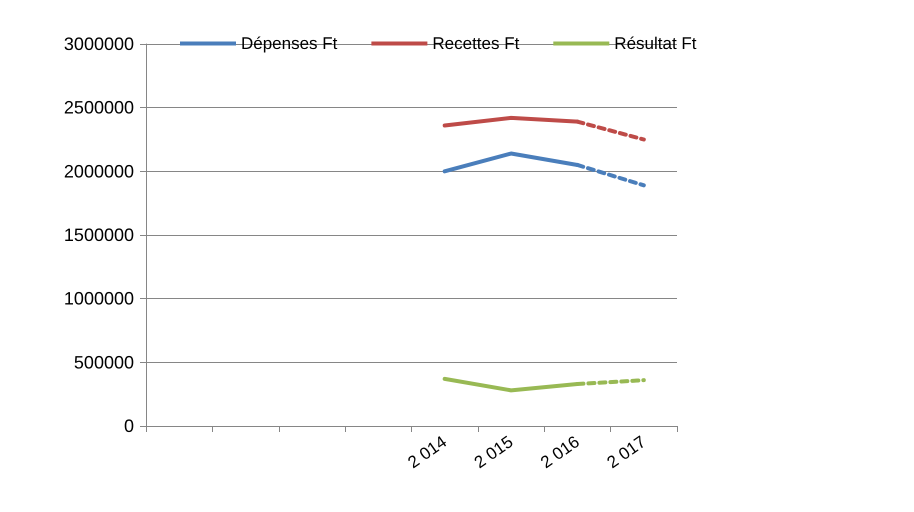 The height and width of the screenshot is (512, 914). Describe the element at coordinates (289, 43) in the screenshot. I see `legend-label: Dépenses Ft` at that location.